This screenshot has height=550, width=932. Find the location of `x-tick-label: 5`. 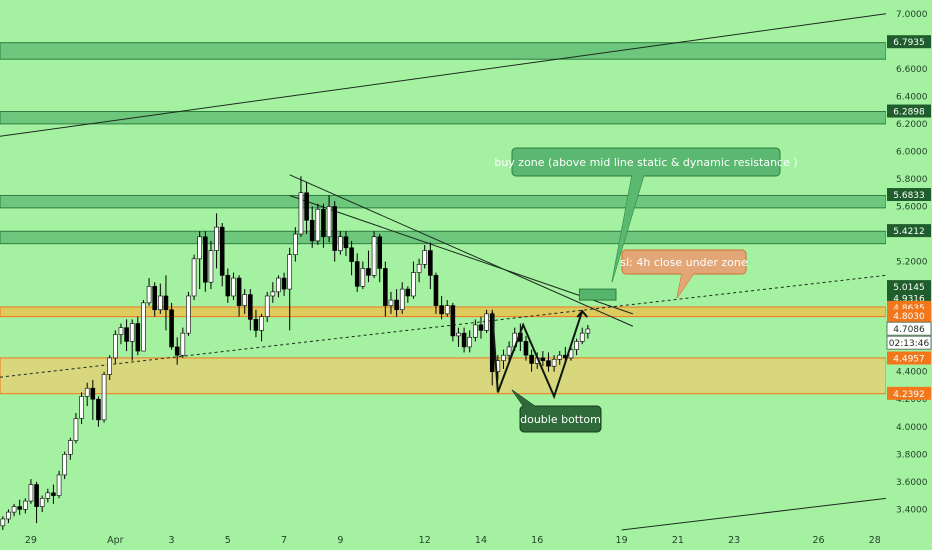

x-tick-label: 5 is located at coordinates (228, 540).